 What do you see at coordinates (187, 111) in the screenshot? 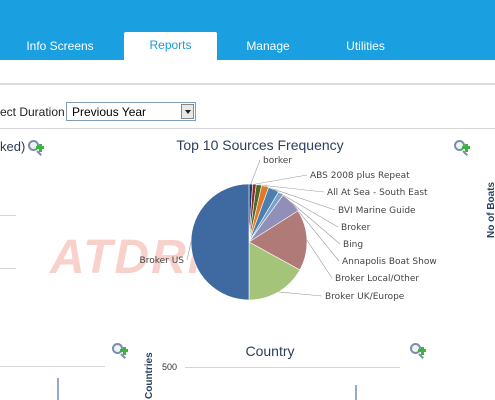
I see `chevron-down-icon` at bounding box center [187, 111].